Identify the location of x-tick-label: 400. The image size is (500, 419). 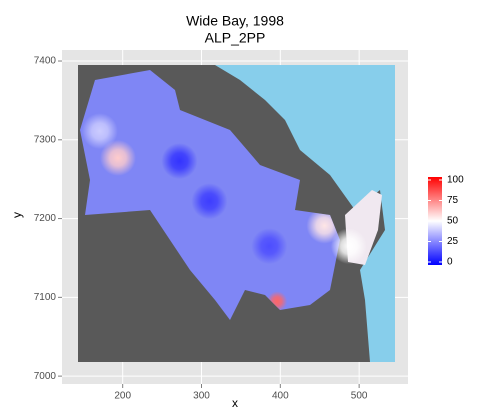
(280, 396).